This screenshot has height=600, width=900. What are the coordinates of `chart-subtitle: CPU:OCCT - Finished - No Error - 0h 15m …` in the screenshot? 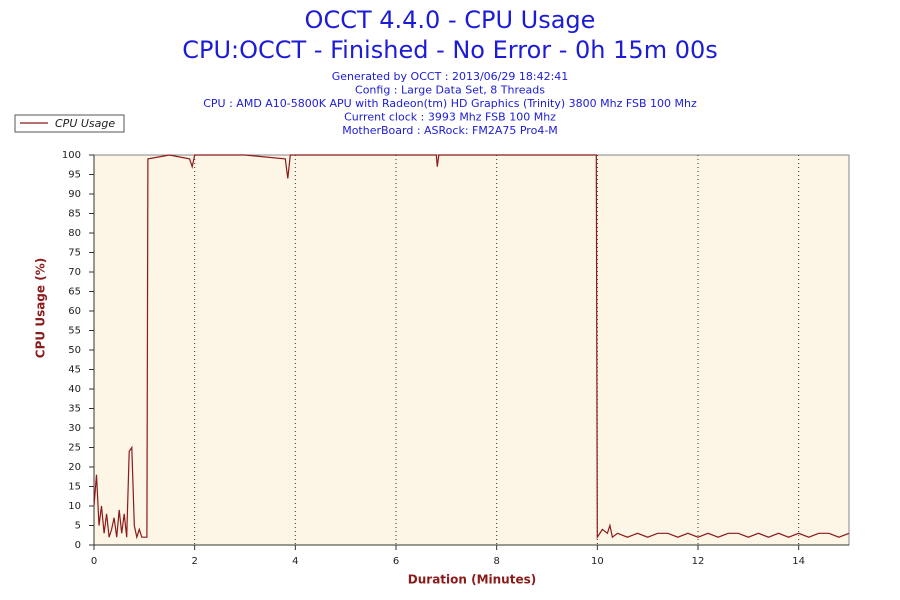 It's located at (450, 50).